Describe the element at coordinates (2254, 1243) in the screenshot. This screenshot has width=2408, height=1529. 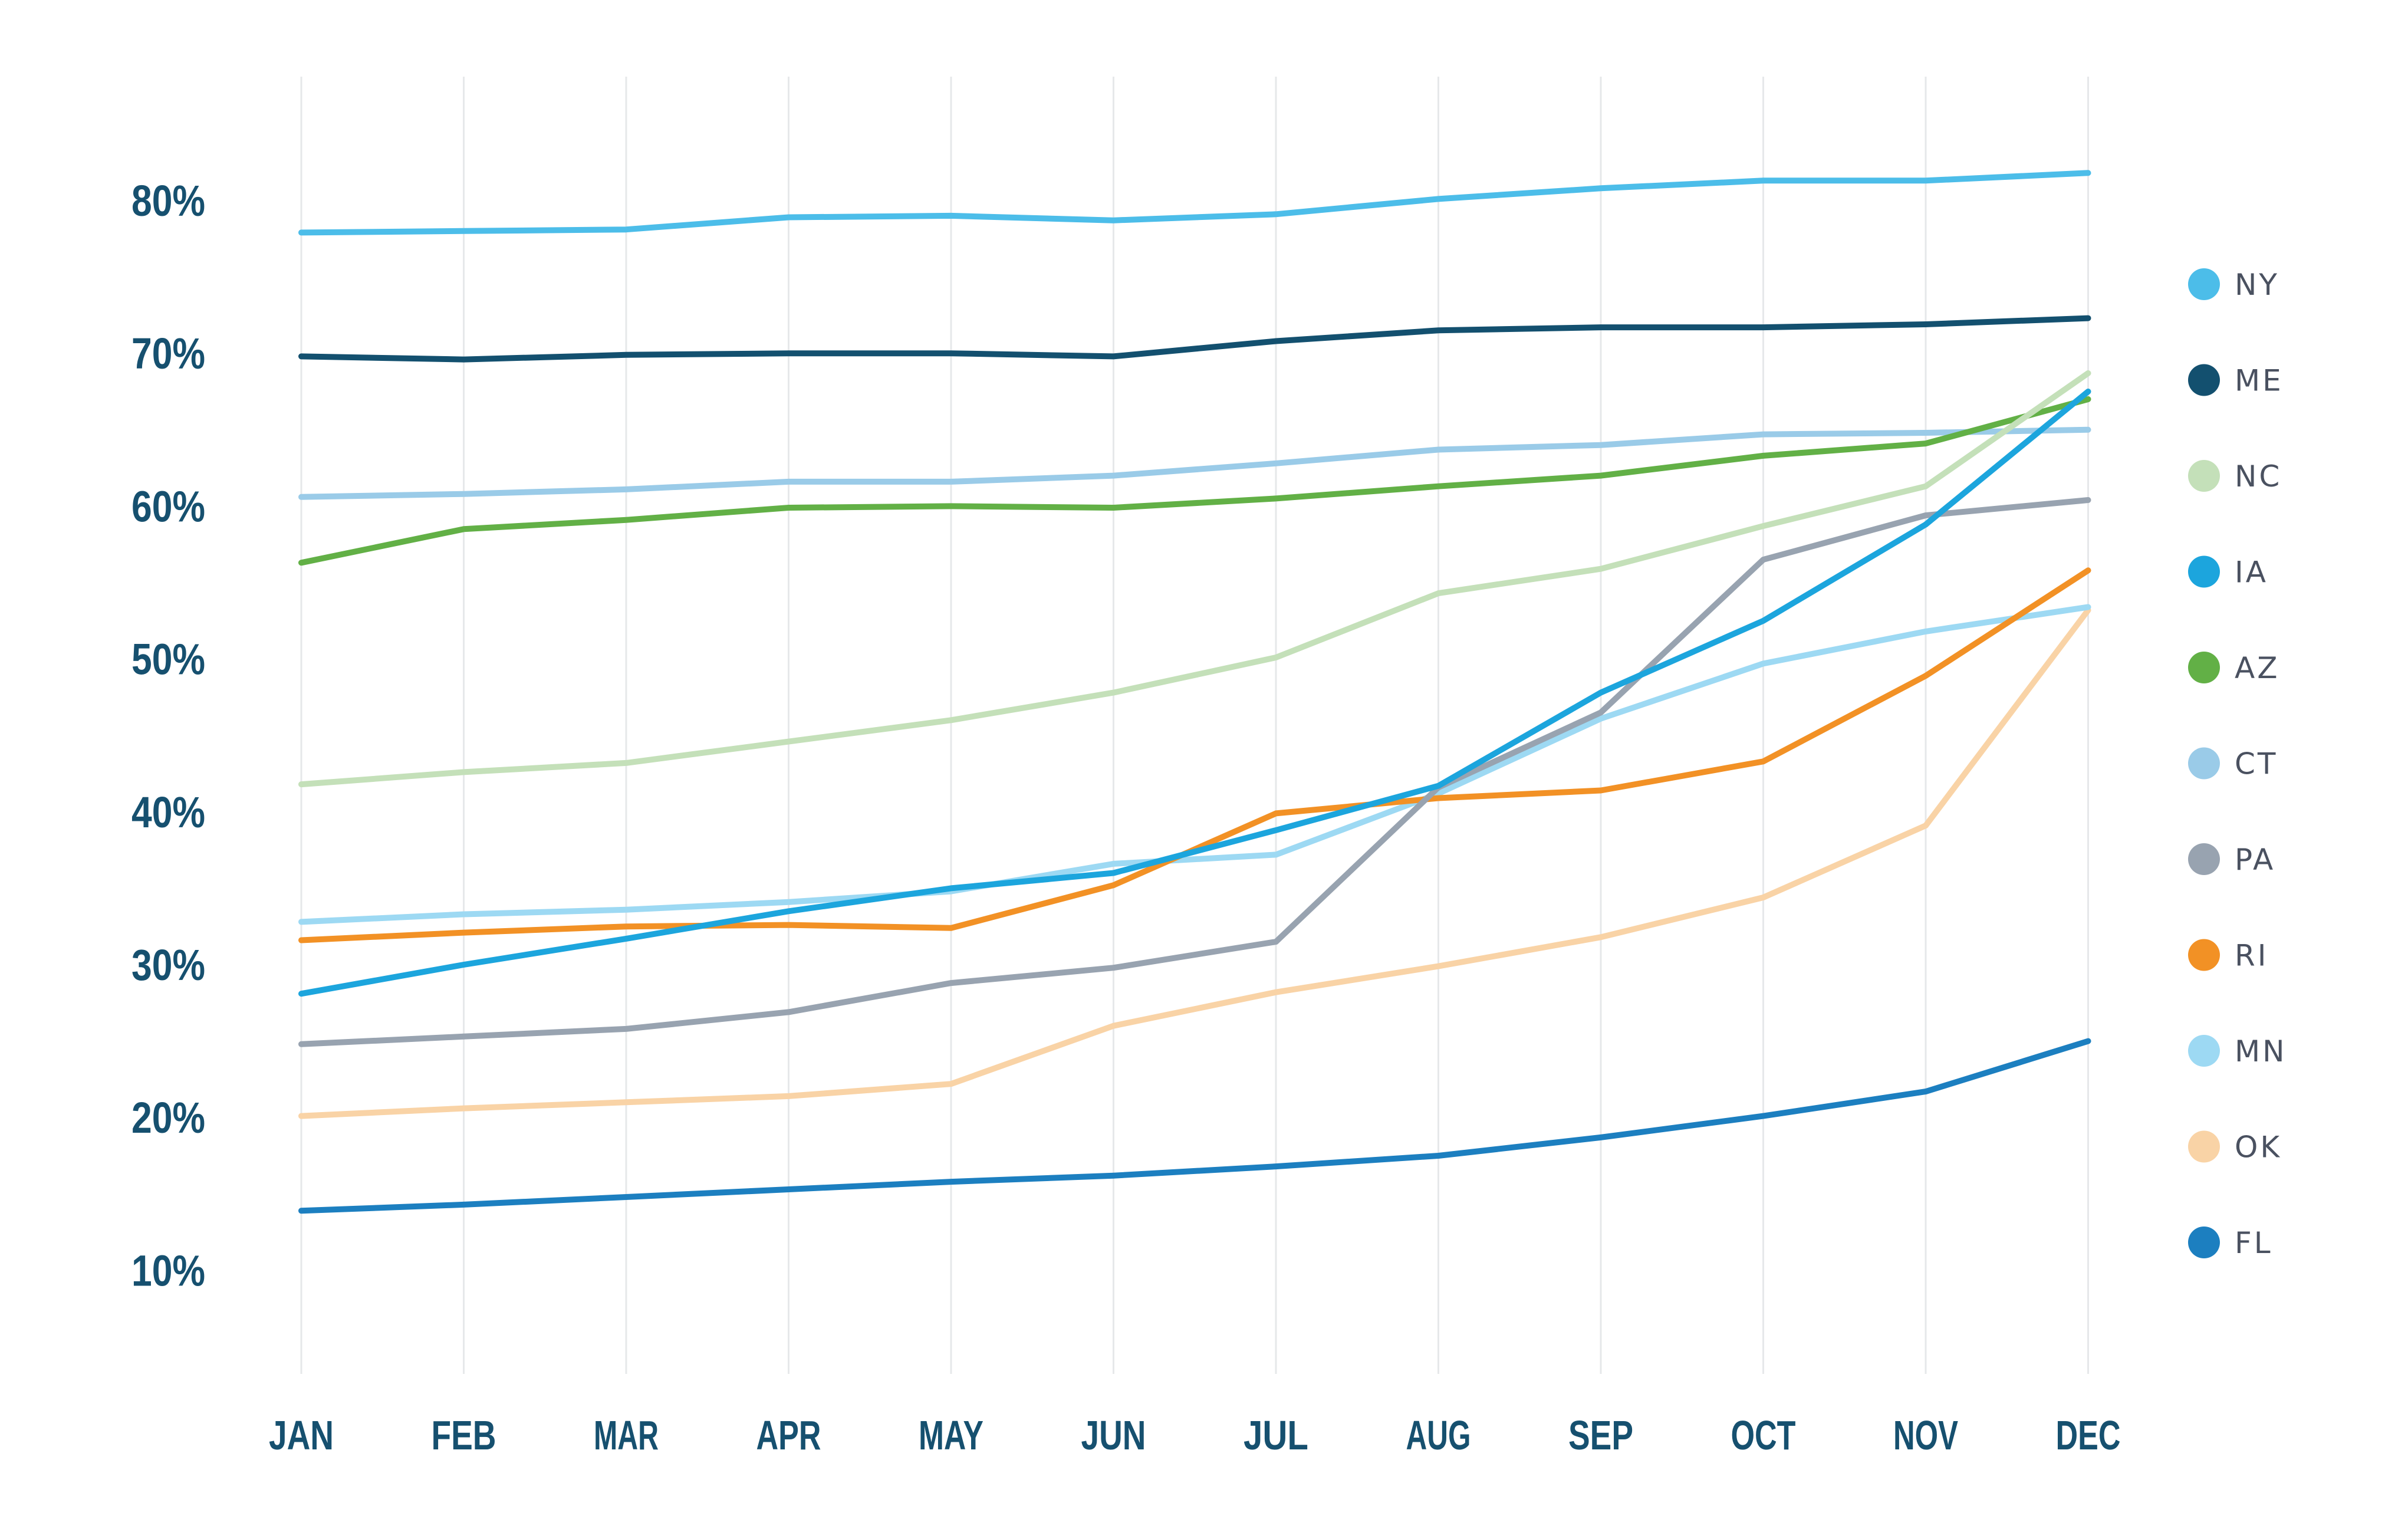
I see `legend-label: FL` at that location.